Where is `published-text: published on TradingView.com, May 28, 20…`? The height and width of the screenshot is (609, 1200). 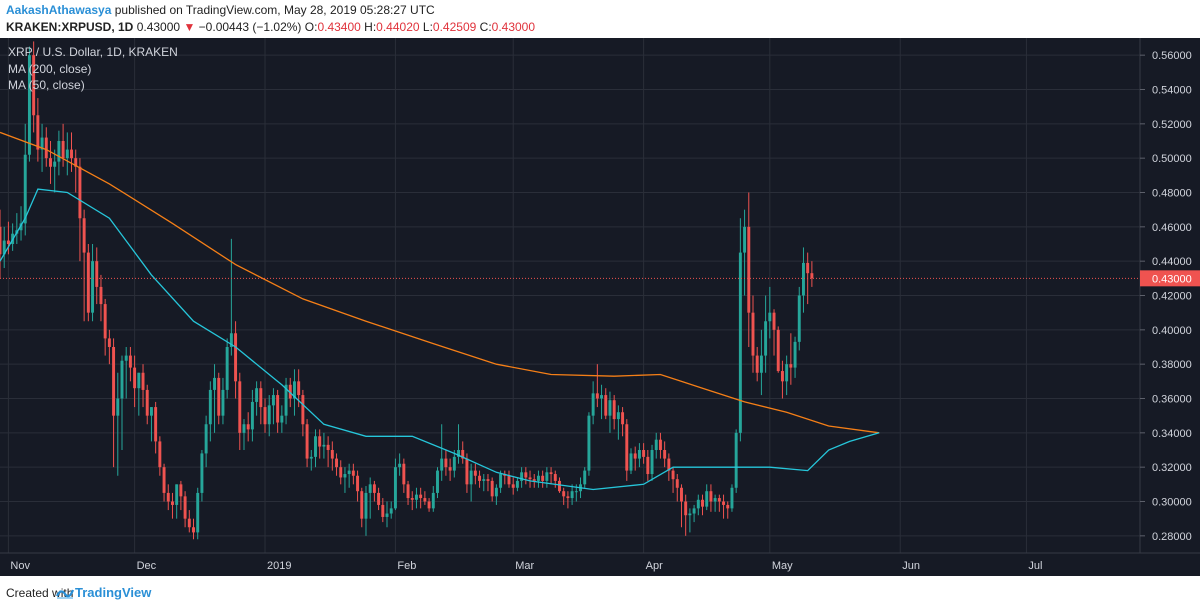 published-text: published on TradingView.com, May 28, 20… is located at coordinates (274, 10).